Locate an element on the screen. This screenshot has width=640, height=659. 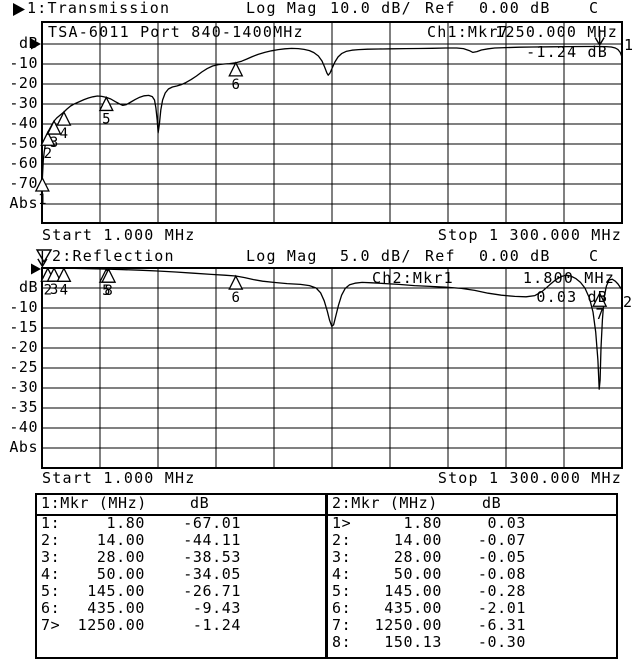
marker-value-db: -0.08 is located at coordinates (501, 574).